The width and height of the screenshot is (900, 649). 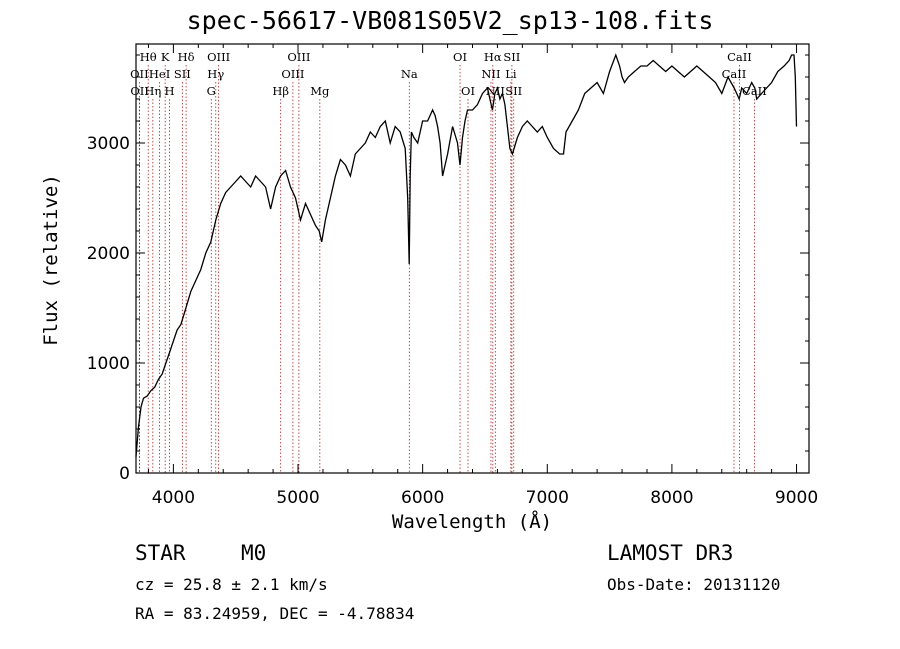 What do you see at coordinates (173, 498) in the screenshot?
I see `x-tick-label: 4000` at bounding box center [173, 498].